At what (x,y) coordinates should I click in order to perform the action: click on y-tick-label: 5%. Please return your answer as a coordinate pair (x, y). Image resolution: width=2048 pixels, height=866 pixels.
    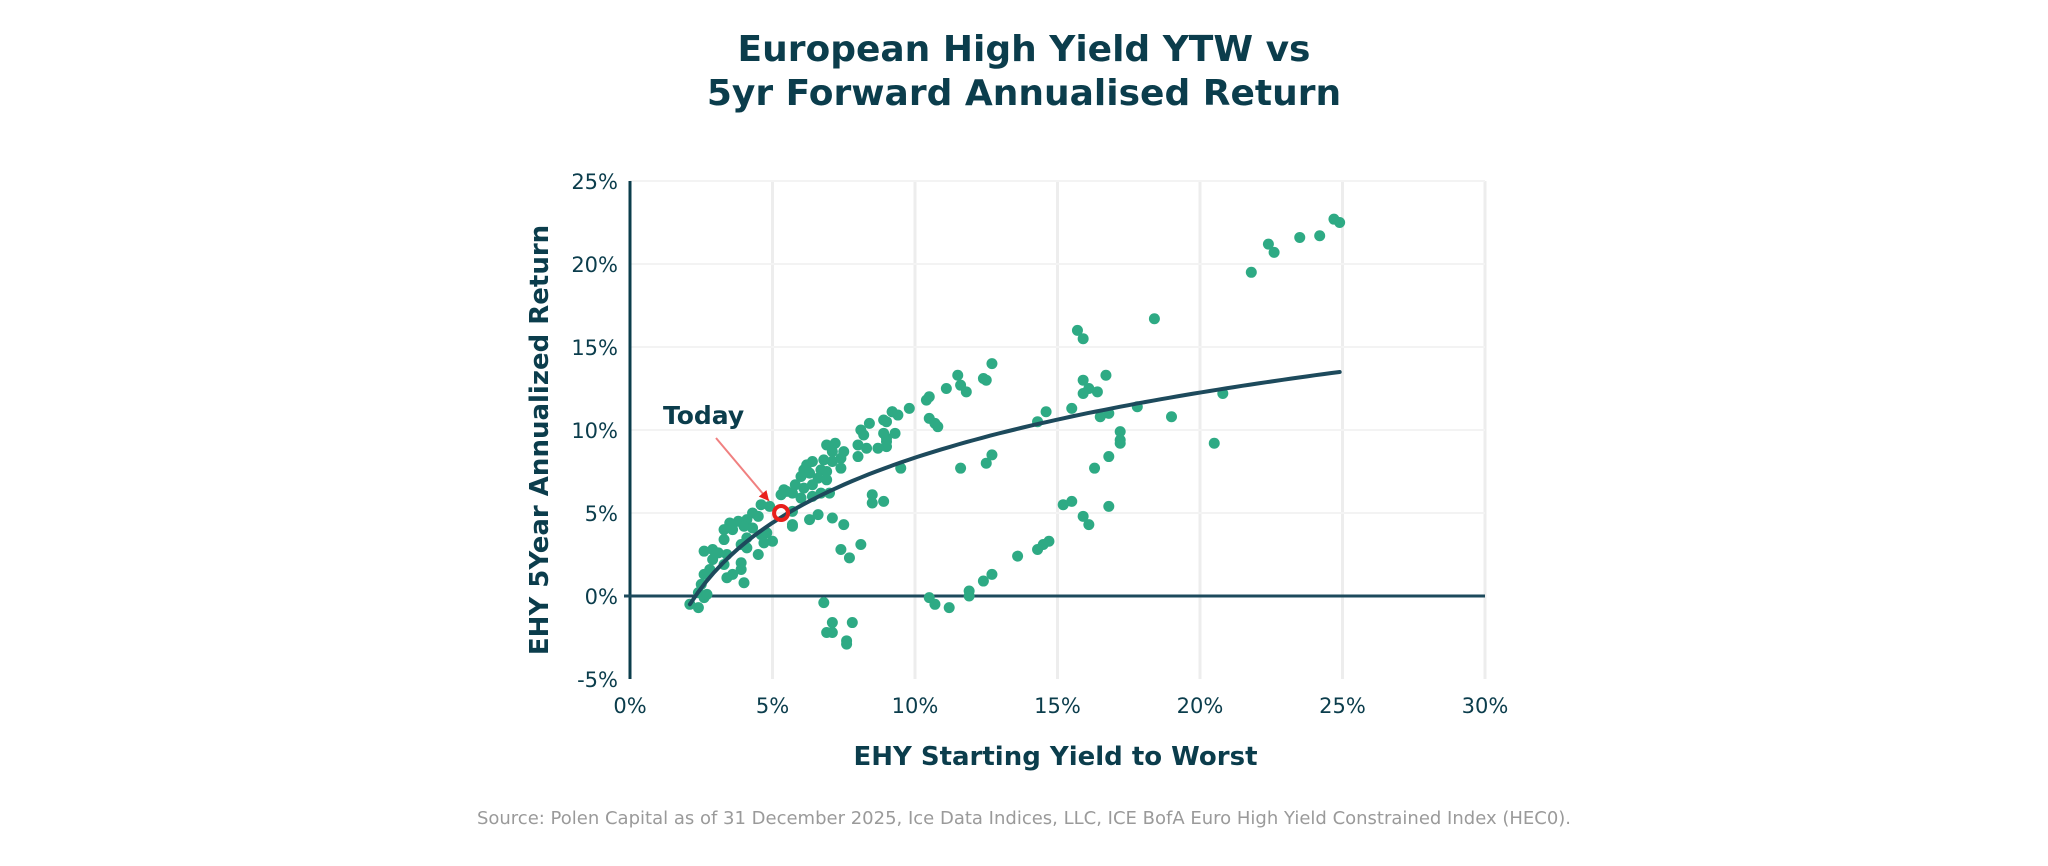
    Looking at the image, I should click on (601, 514).